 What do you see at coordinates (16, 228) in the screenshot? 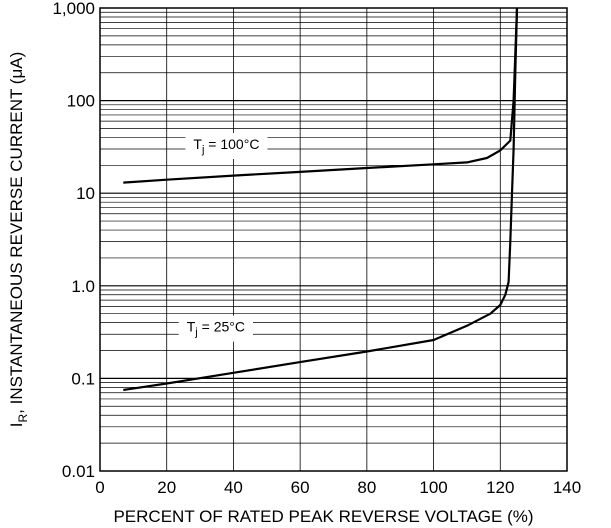
I see `y-axis-title-text: INSTANTANEOUS REVERSE CURRENT (μA)` at bounding box center [16, 228].